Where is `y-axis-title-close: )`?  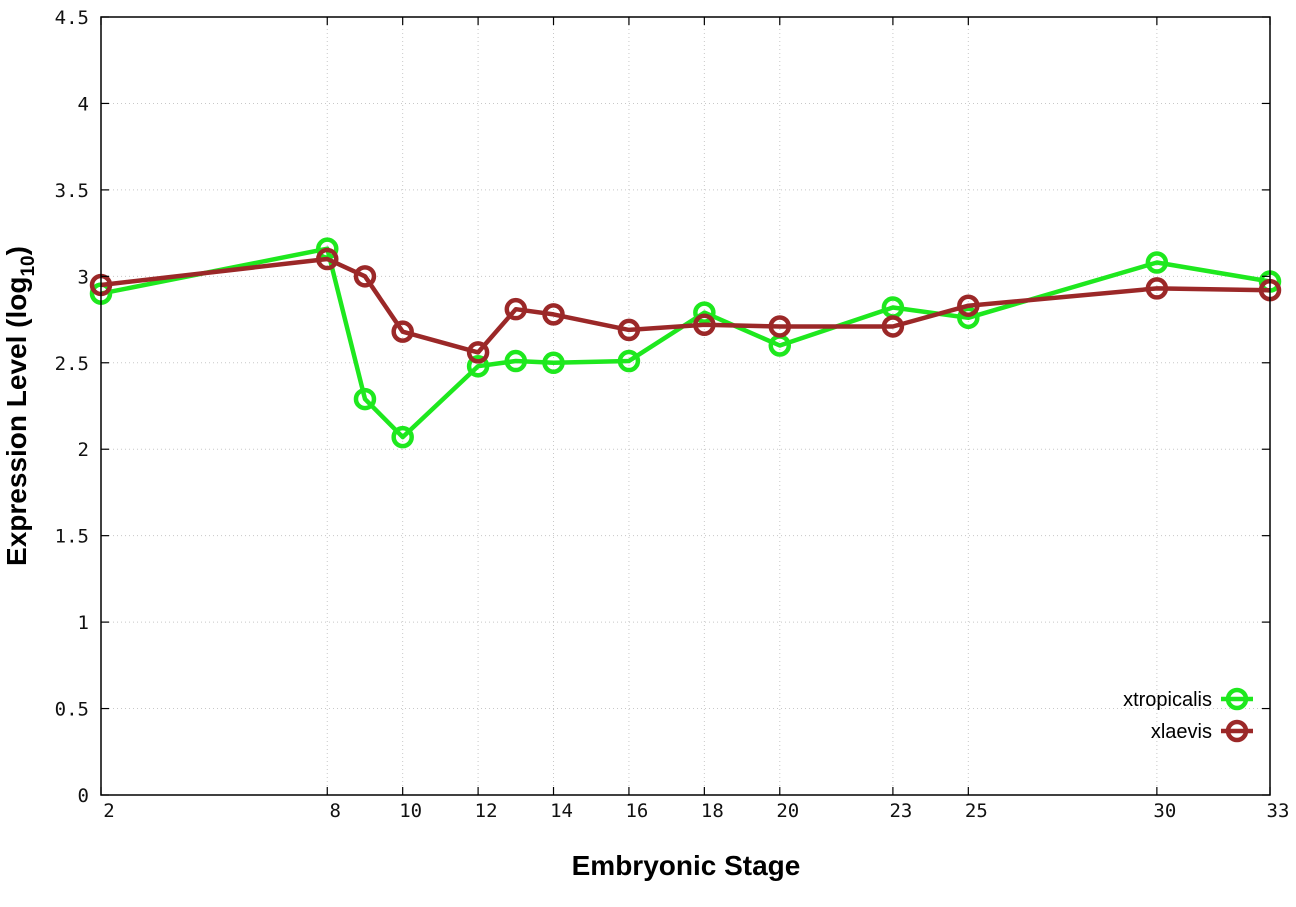
y-axis-title-close: ) is located at coordinates (16, 250).